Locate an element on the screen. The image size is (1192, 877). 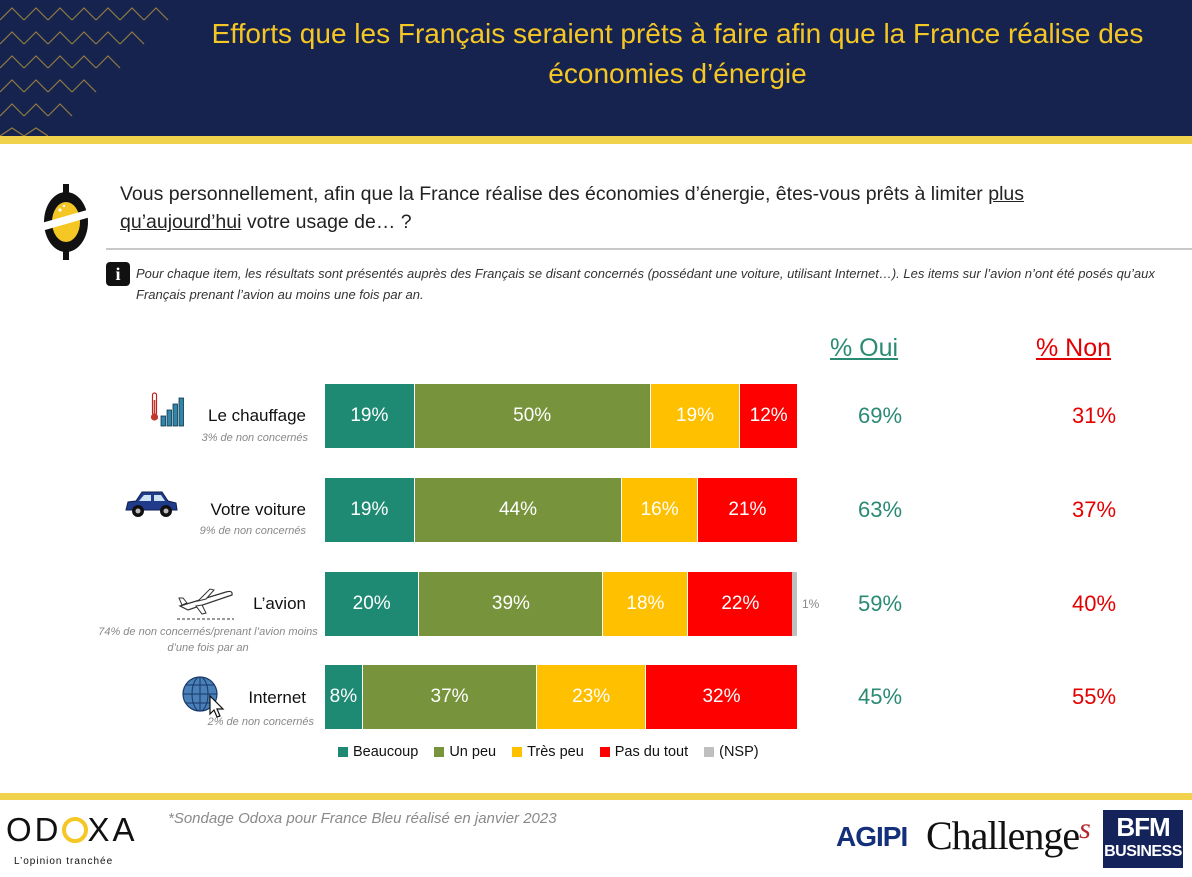
bar-segment-voiture-très-peu: 16% is located at coordinates (660, 510).